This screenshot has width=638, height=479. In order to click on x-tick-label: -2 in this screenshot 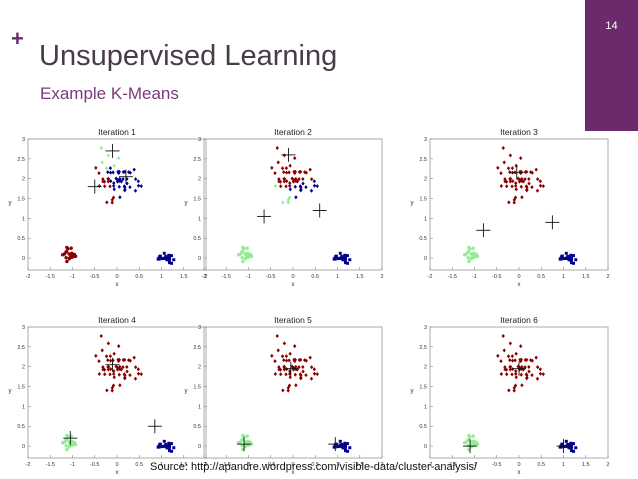, I will do `click(28, 465)`.